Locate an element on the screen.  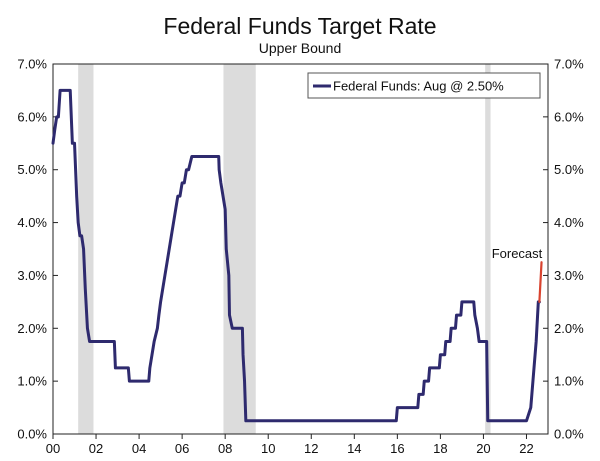
legend: Federal Funds: Aug @ 2.50% is located at coordinates (424, 85).